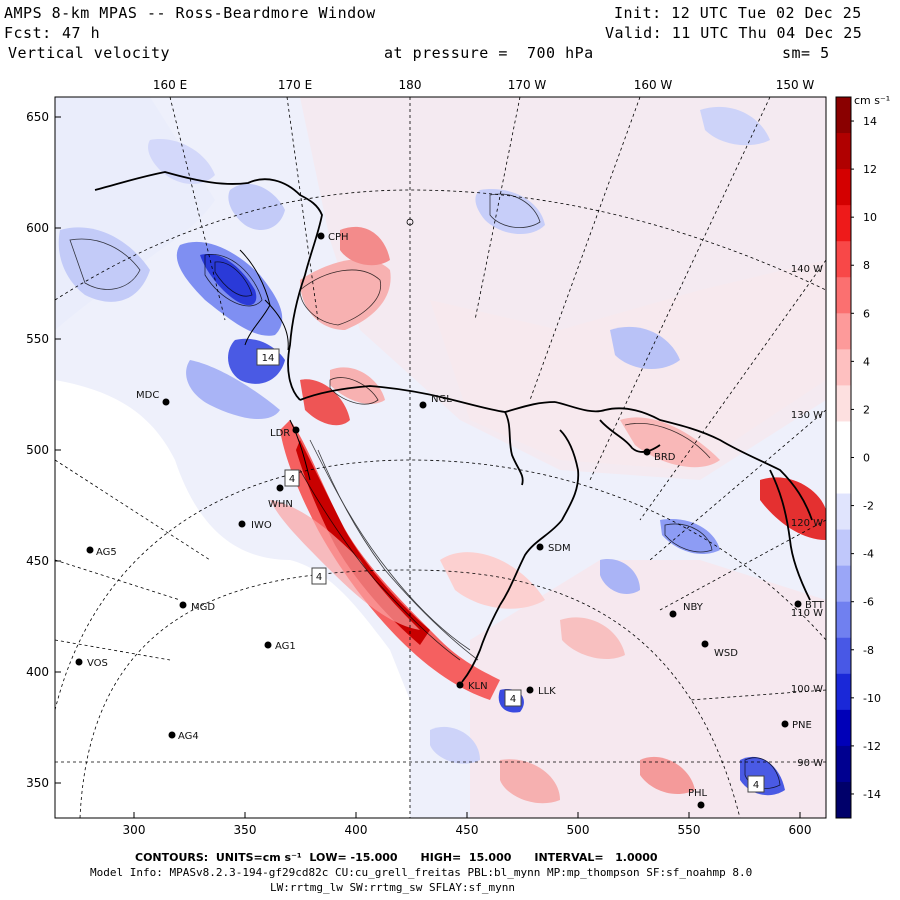  I want to click on station-marker: AG4, so click(183, 736).